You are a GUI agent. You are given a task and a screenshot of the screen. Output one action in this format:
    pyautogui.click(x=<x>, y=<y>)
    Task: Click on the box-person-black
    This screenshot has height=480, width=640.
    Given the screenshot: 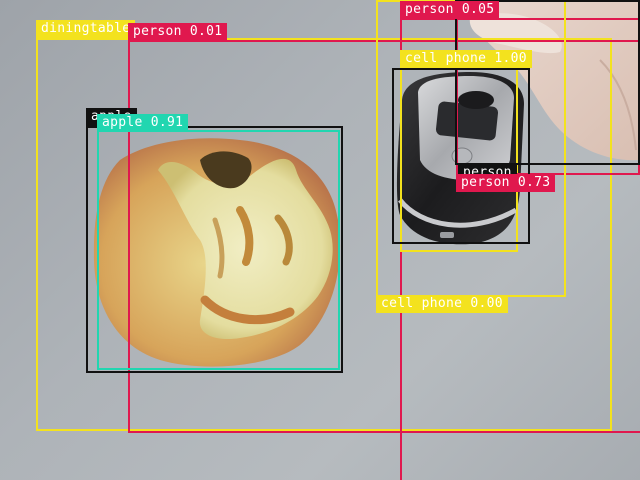 What is the action you would take?
    pyautogui.click(x=461, y=156)
    